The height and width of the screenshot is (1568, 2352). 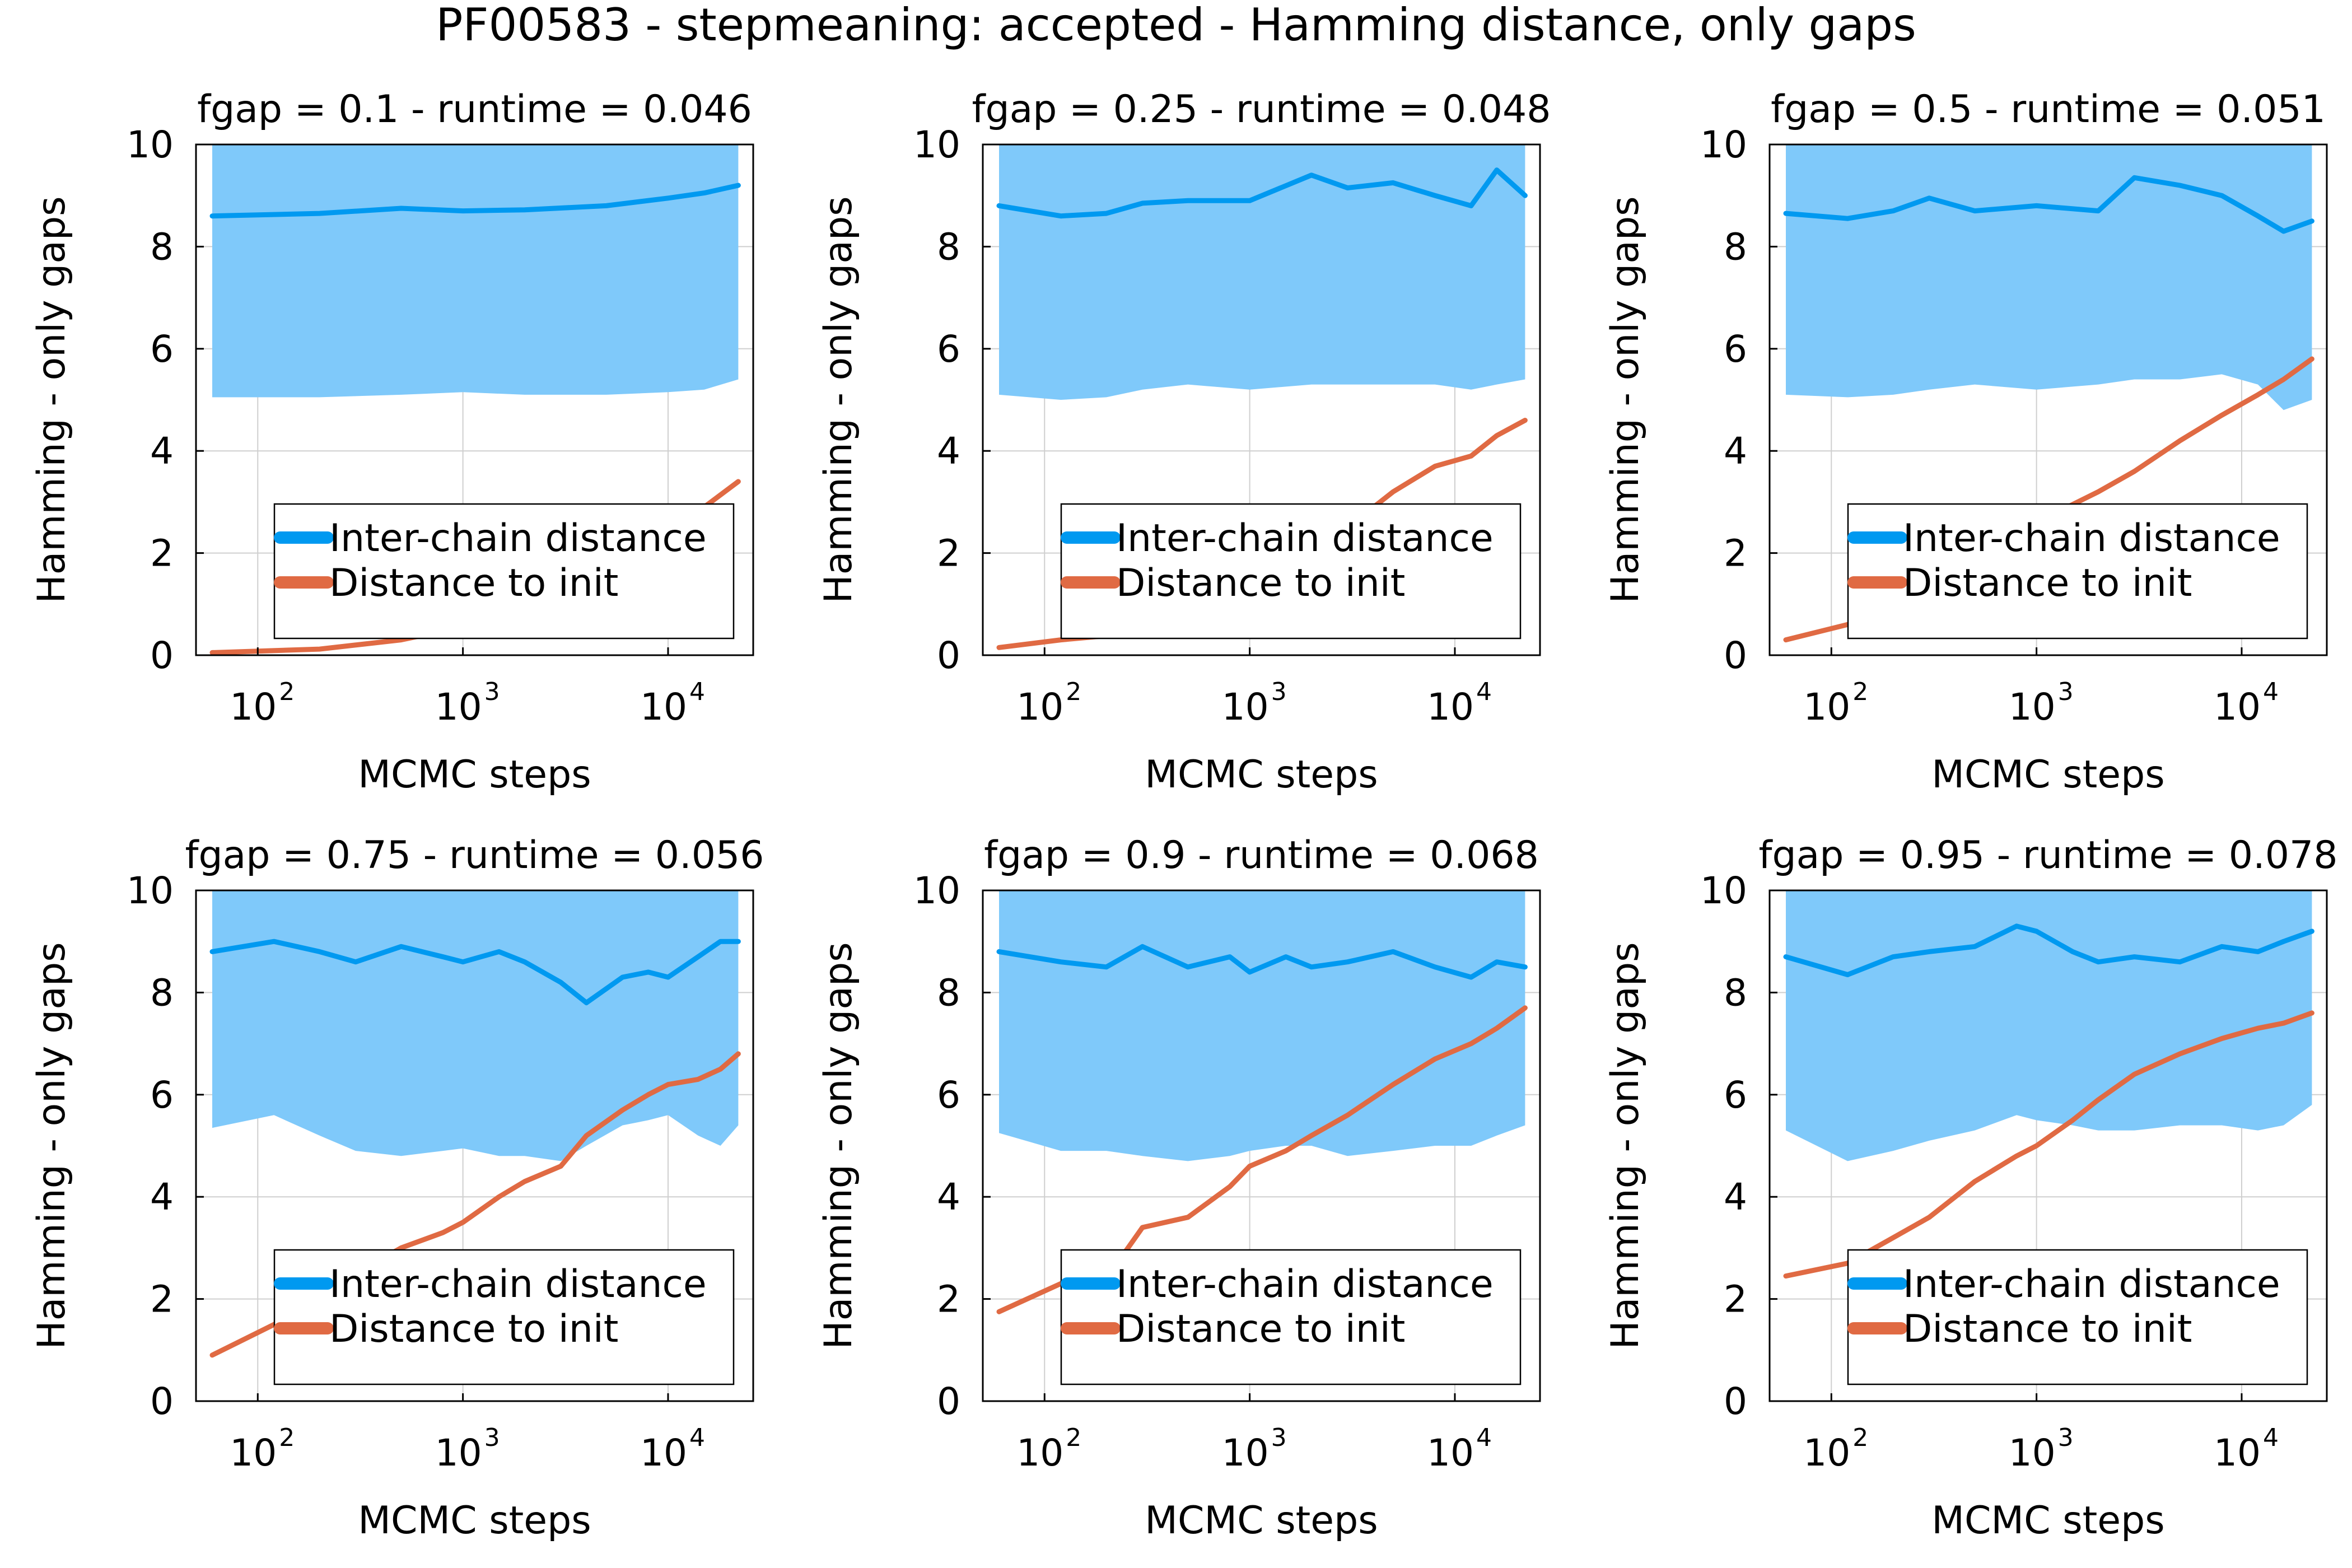 I want to click on subplot-title: fgap = 0.95 - runtime = 0.078, so click(x=2049, y=856).